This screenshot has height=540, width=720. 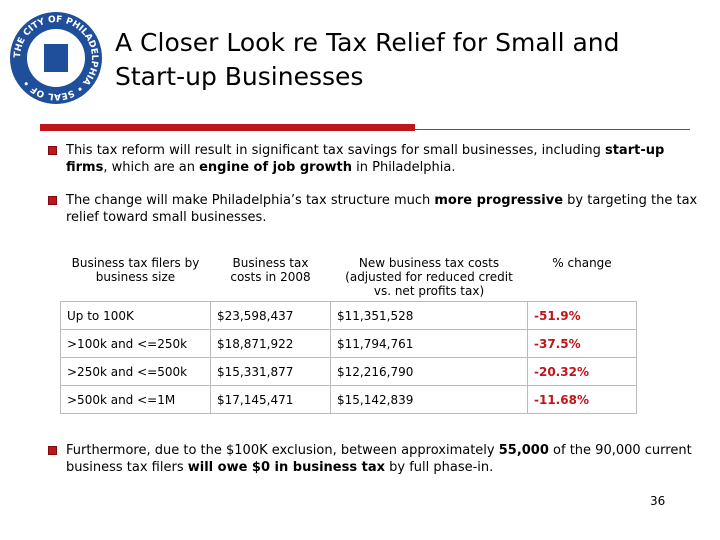 I want to click on page-number: 36, so click(x=658, y=501).